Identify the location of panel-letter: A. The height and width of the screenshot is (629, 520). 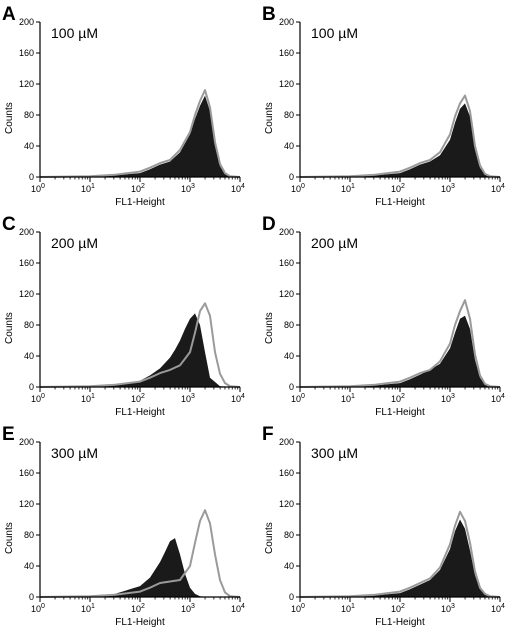
(9, 14).